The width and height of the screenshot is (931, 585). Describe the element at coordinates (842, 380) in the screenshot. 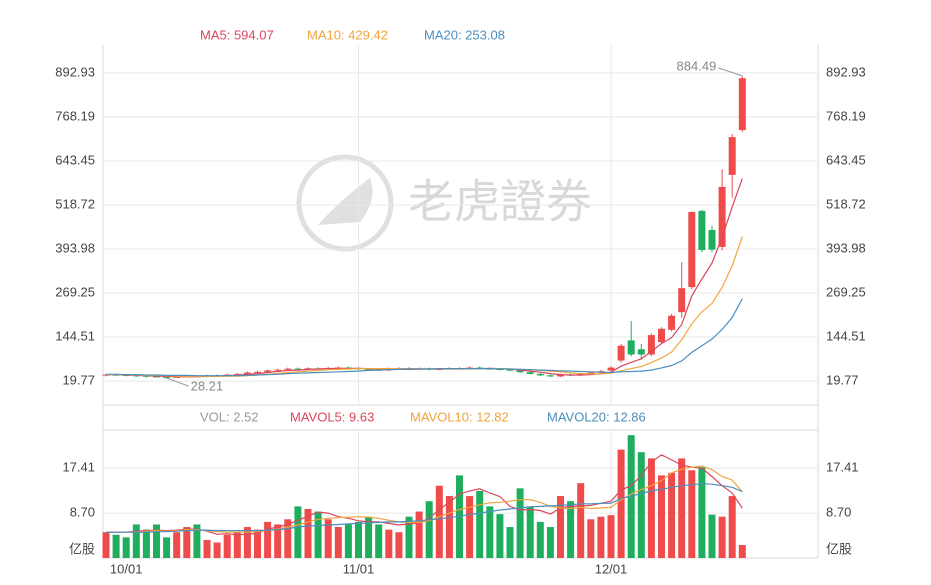

I see `y-tick-label-right: 19.77` at that location.